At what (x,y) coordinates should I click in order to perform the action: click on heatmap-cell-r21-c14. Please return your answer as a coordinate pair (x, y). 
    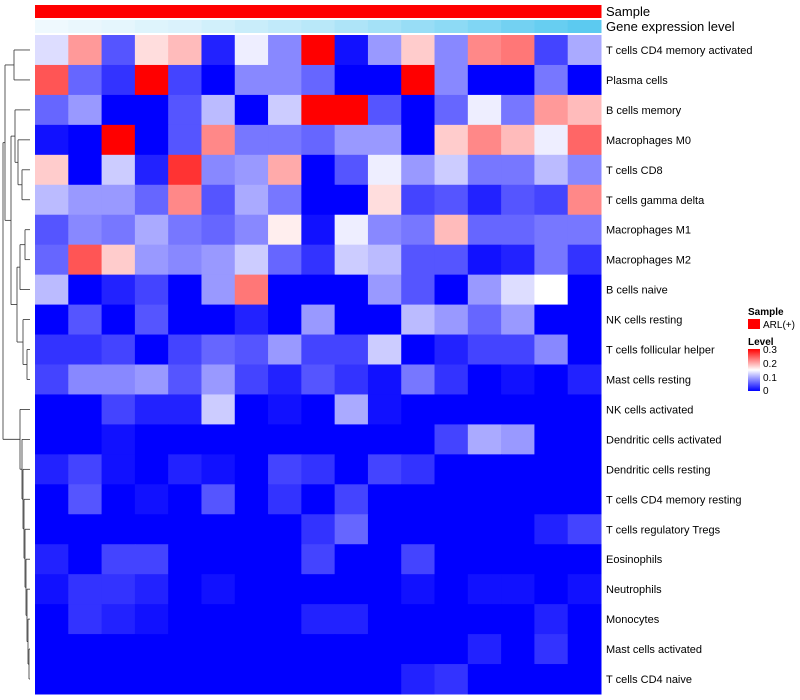
    Looking at the image, I should click on (518, 679).